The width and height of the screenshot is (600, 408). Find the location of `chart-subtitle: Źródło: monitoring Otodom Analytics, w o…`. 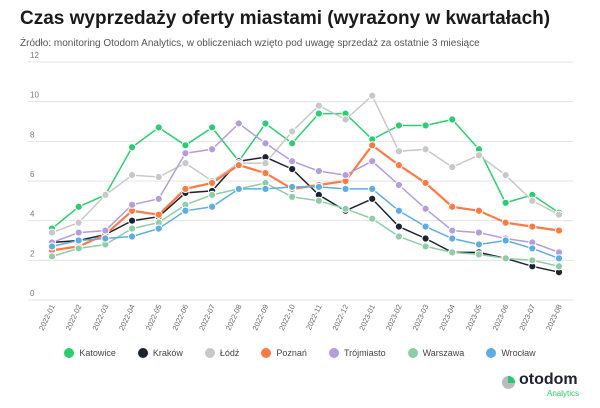

chart-subtitle: Źródło: monitoring Otodom Analytics, w o… is located at coordinates (250, 43).